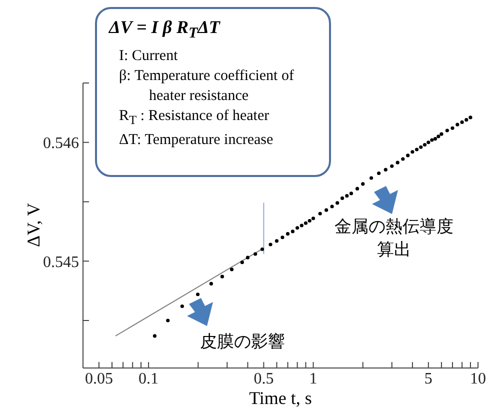 The width and height of the screenshot is (490, 417). I want to click on annotation: 金属の熱伝導度算出, so click(394, 238).